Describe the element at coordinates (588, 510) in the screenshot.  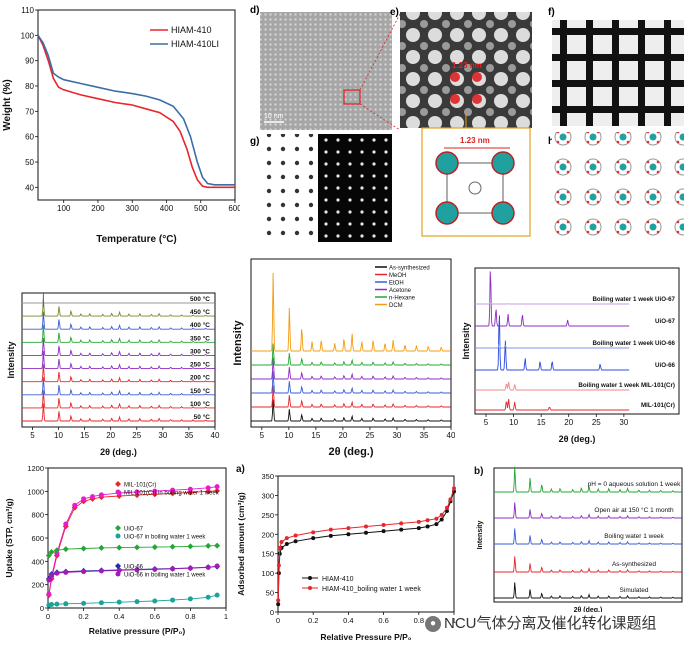
I see `pxrdb-series-Open air at 150 °C 1 month` at that location.